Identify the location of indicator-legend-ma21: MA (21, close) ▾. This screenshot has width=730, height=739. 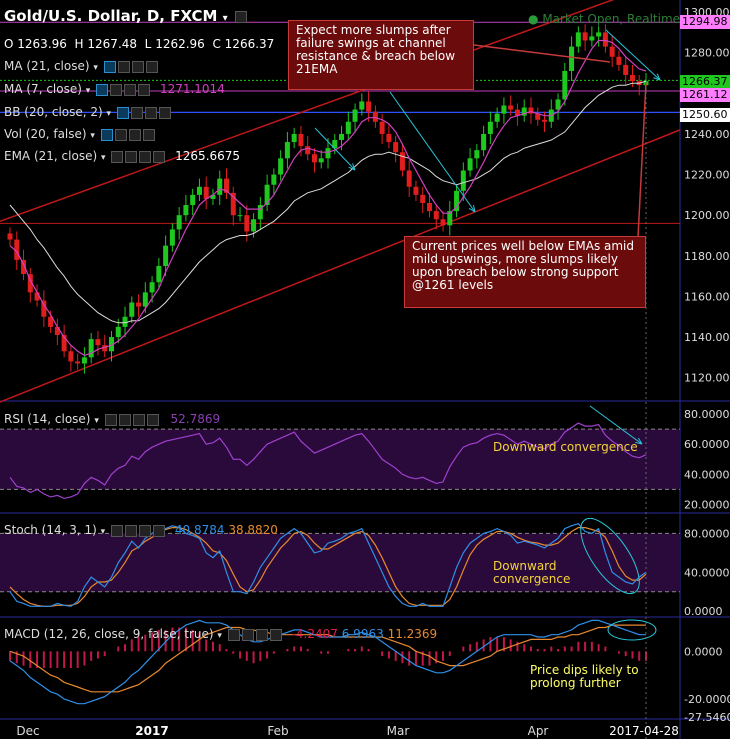
(81, 67).